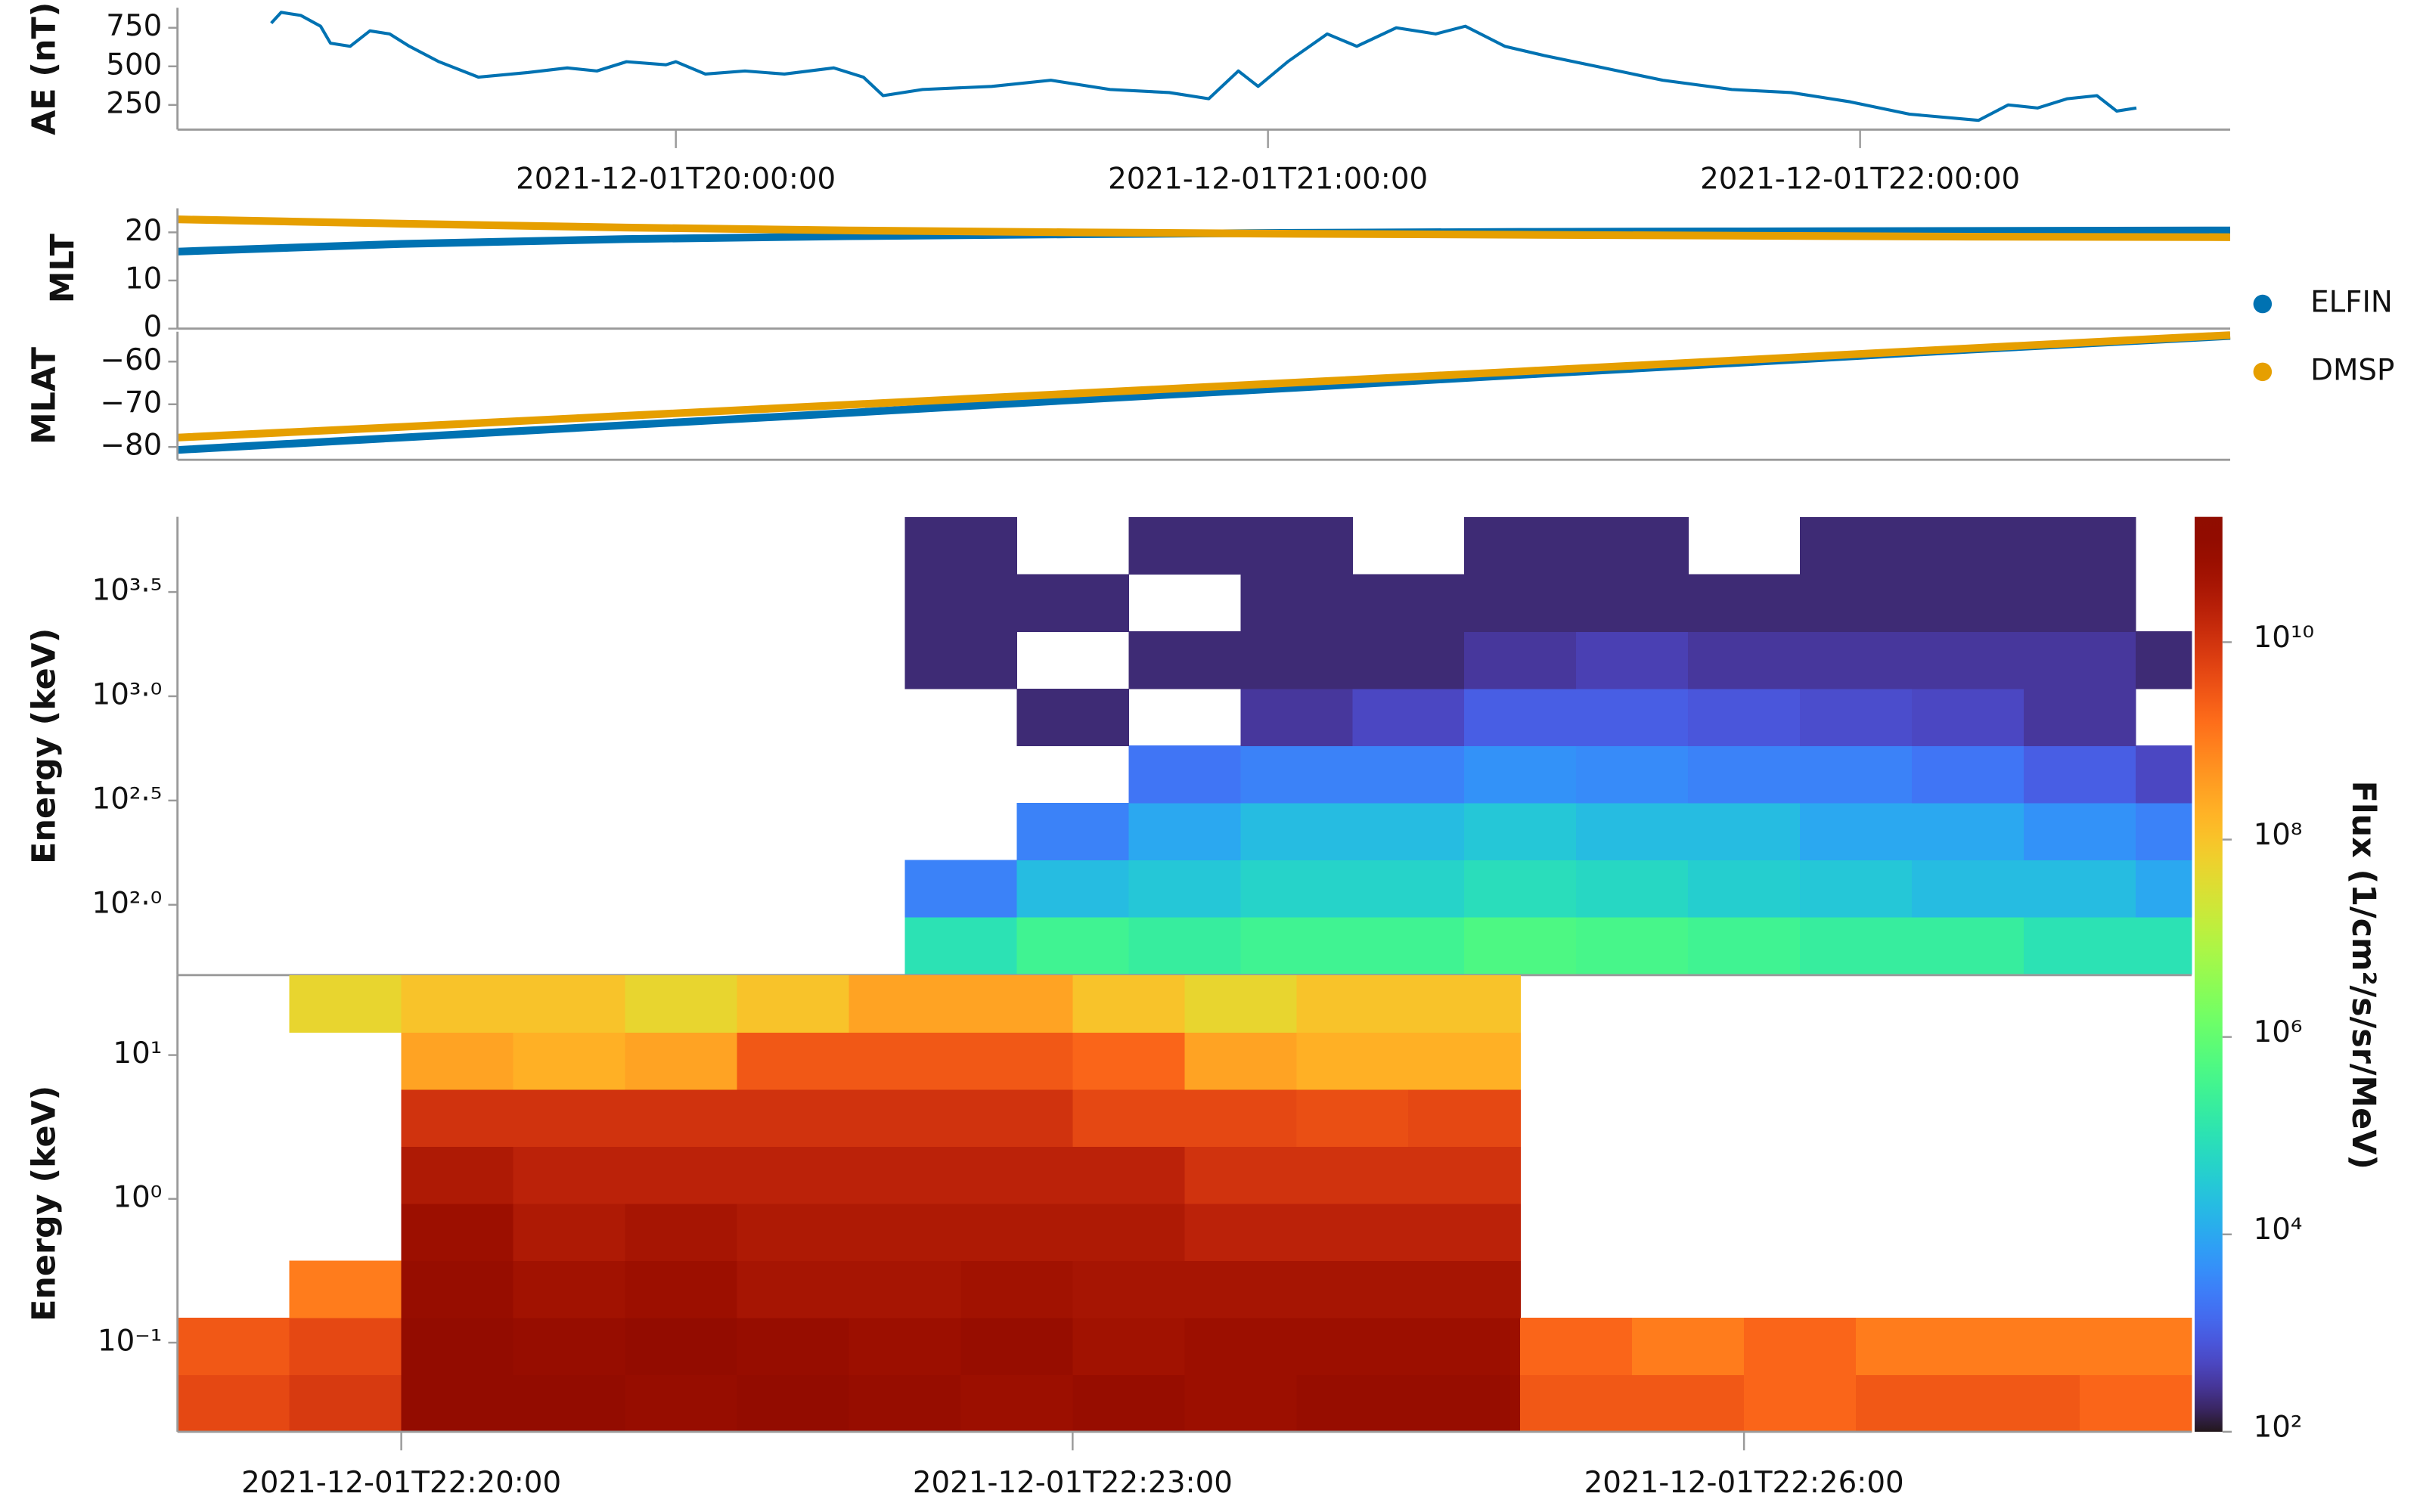  I want to click on x-tick-label: 2021-12-01T22:20:00, so click(401, 1483).